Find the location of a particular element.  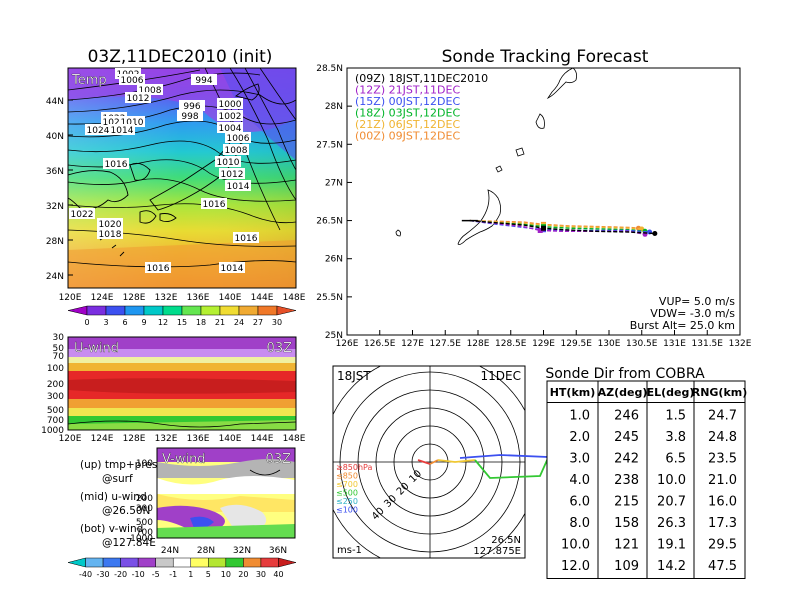

u-wind-pressure-label: 30 is located at coordinates (59, 338).